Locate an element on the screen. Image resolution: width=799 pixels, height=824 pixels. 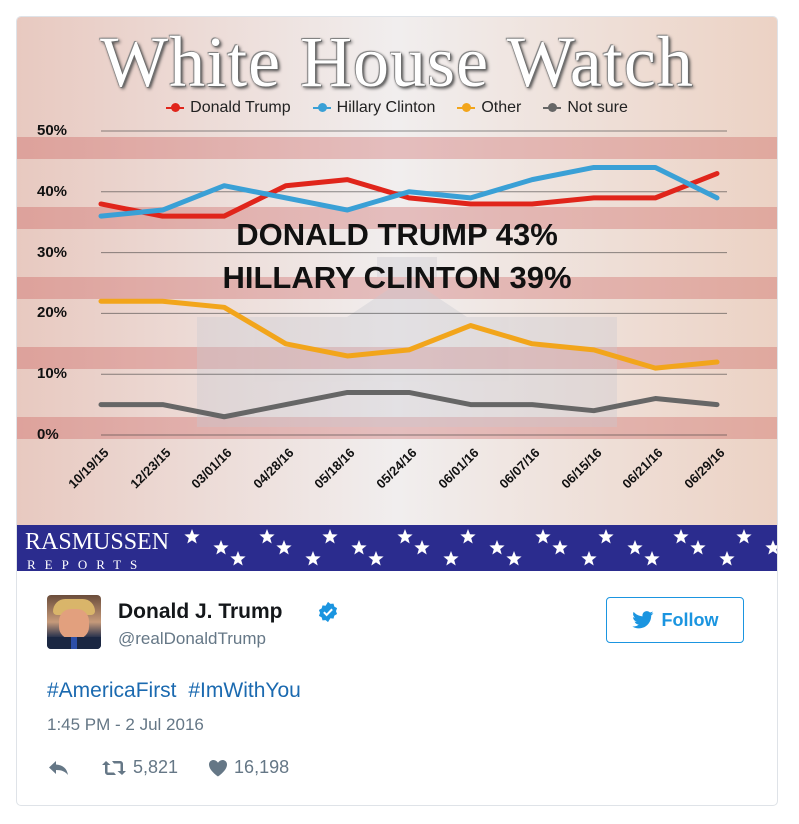
legend-label: Hillary Clinton is located at coordinates (386, 107).